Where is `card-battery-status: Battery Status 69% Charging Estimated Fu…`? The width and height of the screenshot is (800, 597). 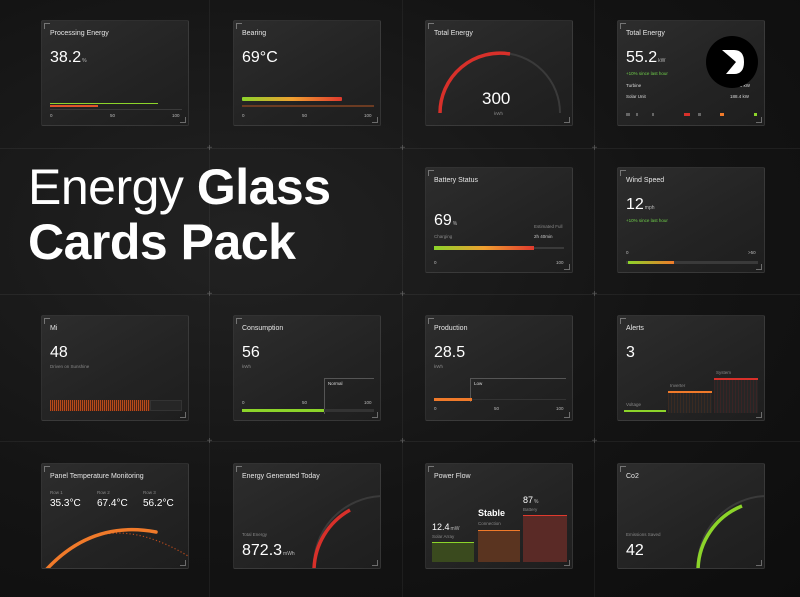
card-battery-status: Battery Status 69% Charging Estimated Fu… is located at coordinates (499, 220).